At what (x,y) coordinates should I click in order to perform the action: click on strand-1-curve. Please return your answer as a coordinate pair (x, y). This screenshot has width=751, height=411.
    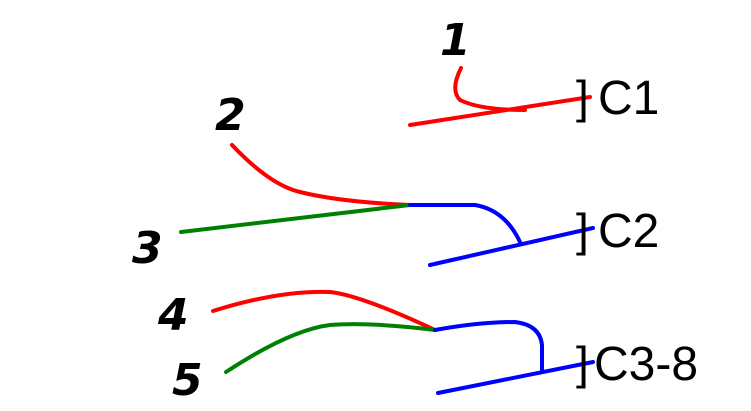
    Looking at the image, I should click on (490, 89).